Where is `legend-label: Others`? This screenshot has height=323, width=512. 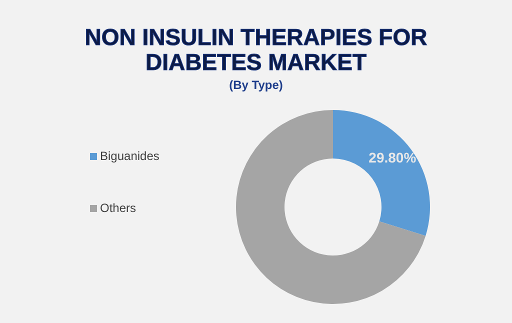
legend-label: Others is located at coordinates (118, 208).